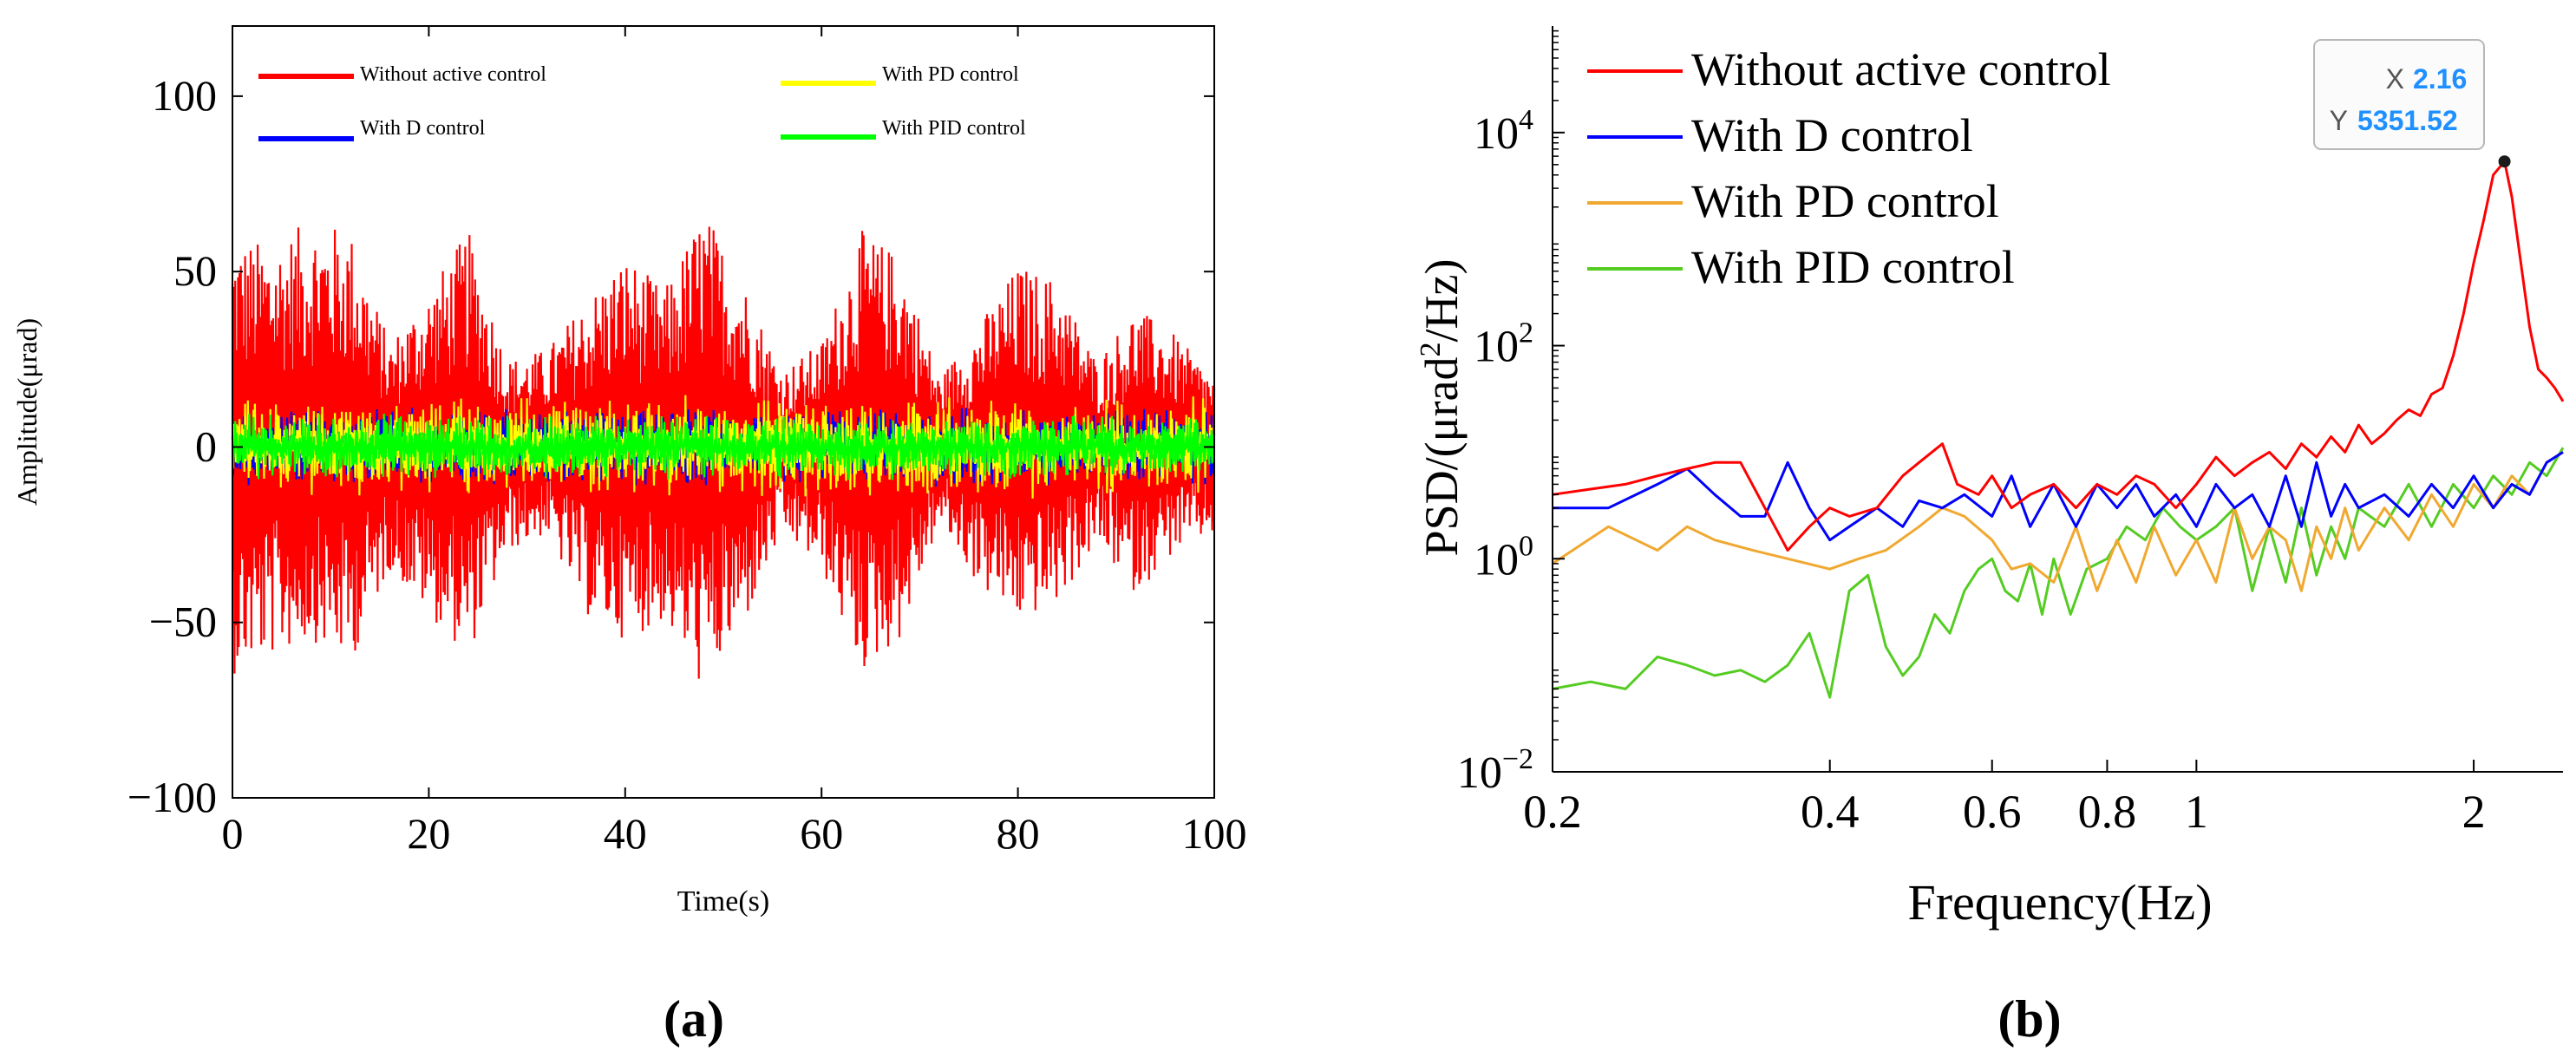  Describe the element at coordinates (2395, 79) in the screenshot. I see `datatip-x-label: X` at that location.